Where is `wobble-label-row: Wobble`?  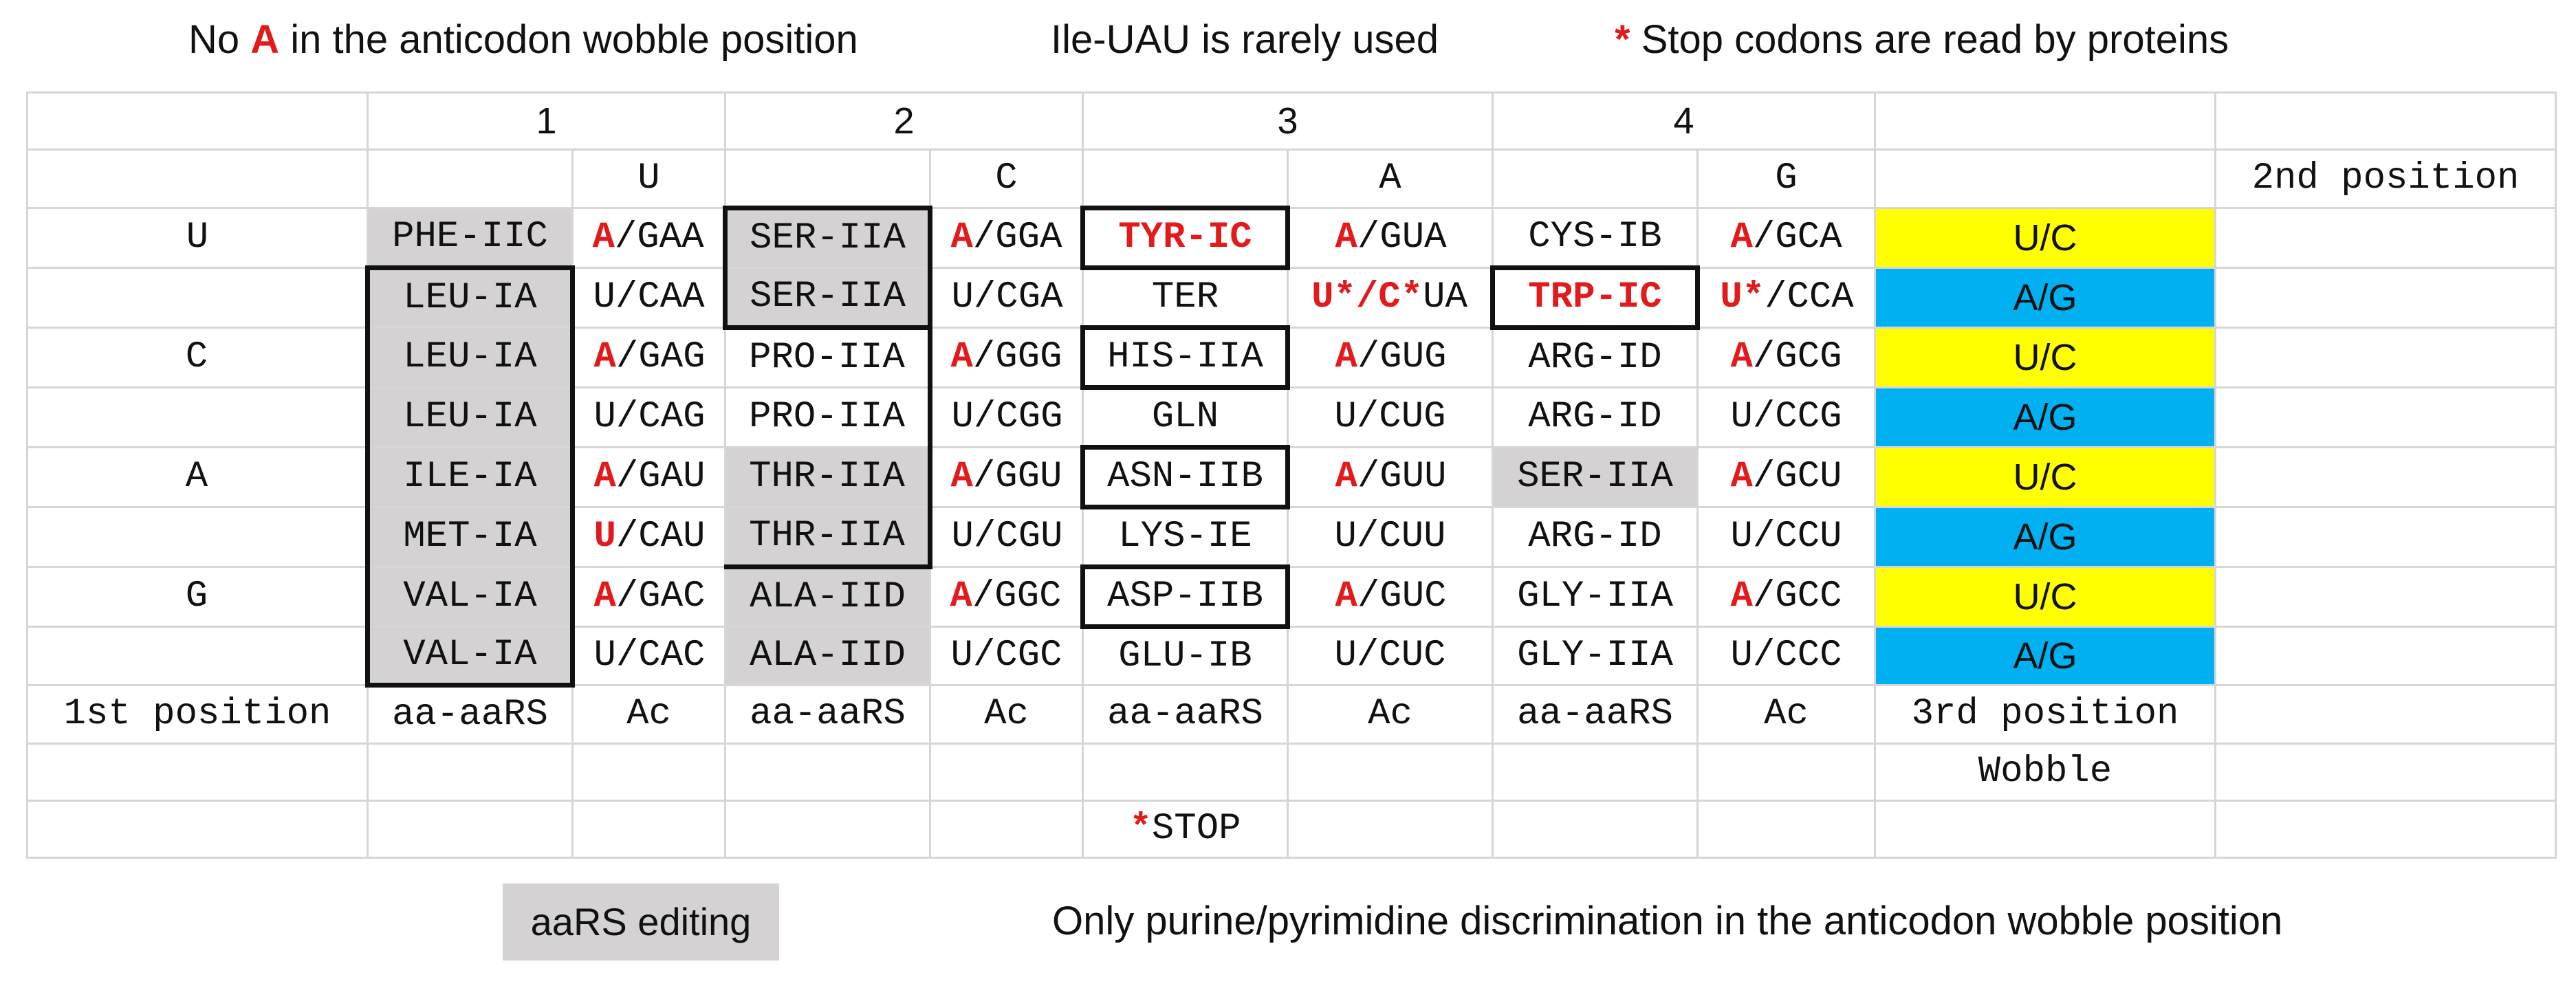 wobble-label-row: Wobble is located at coordinates (1291, 772).